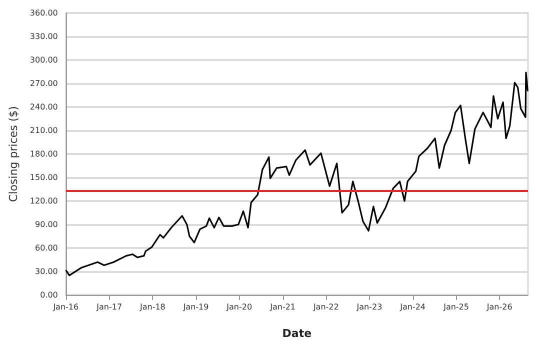 This screenshot has width=541, height=344. What do you see at coordinates (239, 307) in the screenshot?
I see `x-tick-label: Jan-20` at bounding box center [239, 307].